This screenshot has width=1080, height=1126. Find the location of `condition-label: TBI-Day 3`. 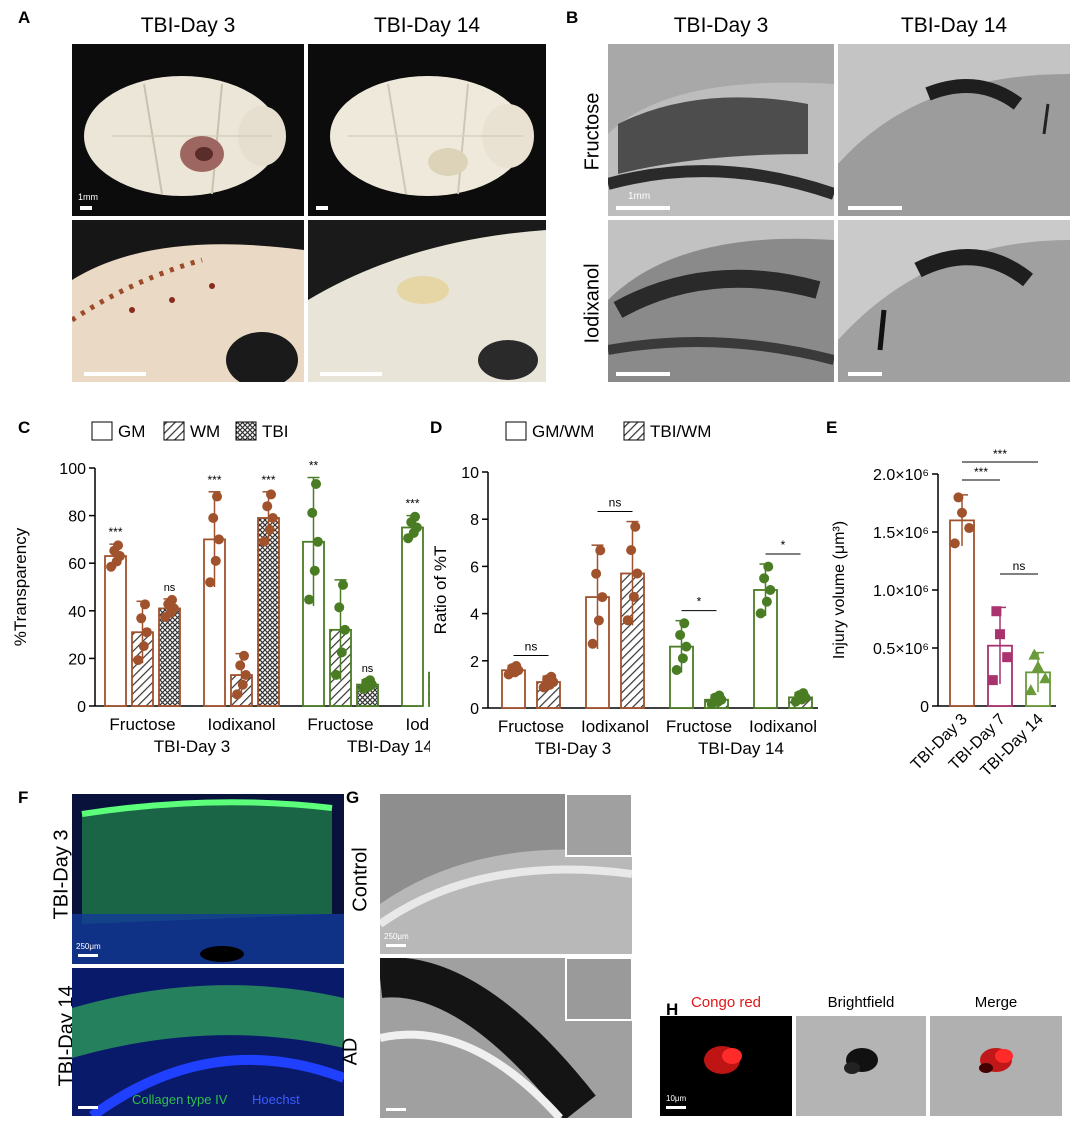

condition-label: TBI-Day 3 is located at coordinates (573, 748).